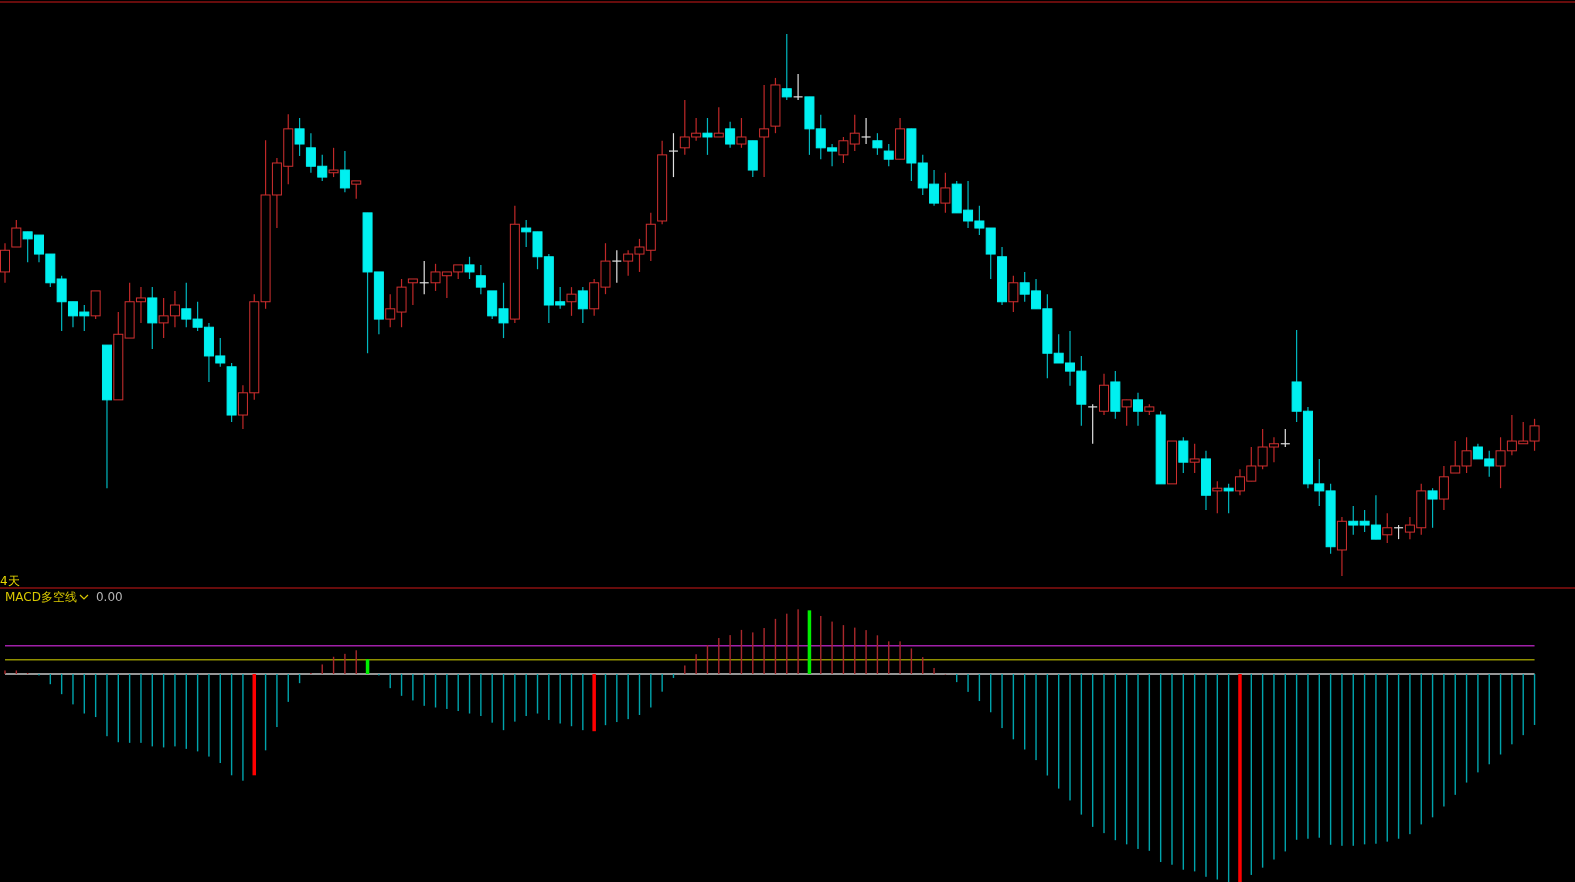  Describe the element at coordinates (109, 597) in the screenshot. I see `text: 0.00` at that location.